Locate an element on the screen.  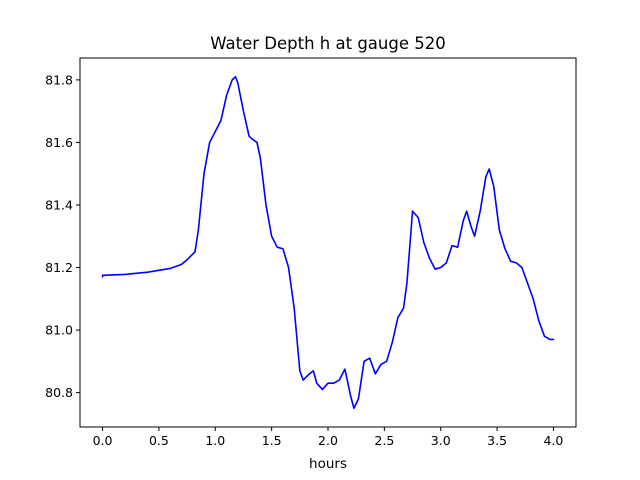
x-tick-label: 2.5 is located at coordinates (384, 440).